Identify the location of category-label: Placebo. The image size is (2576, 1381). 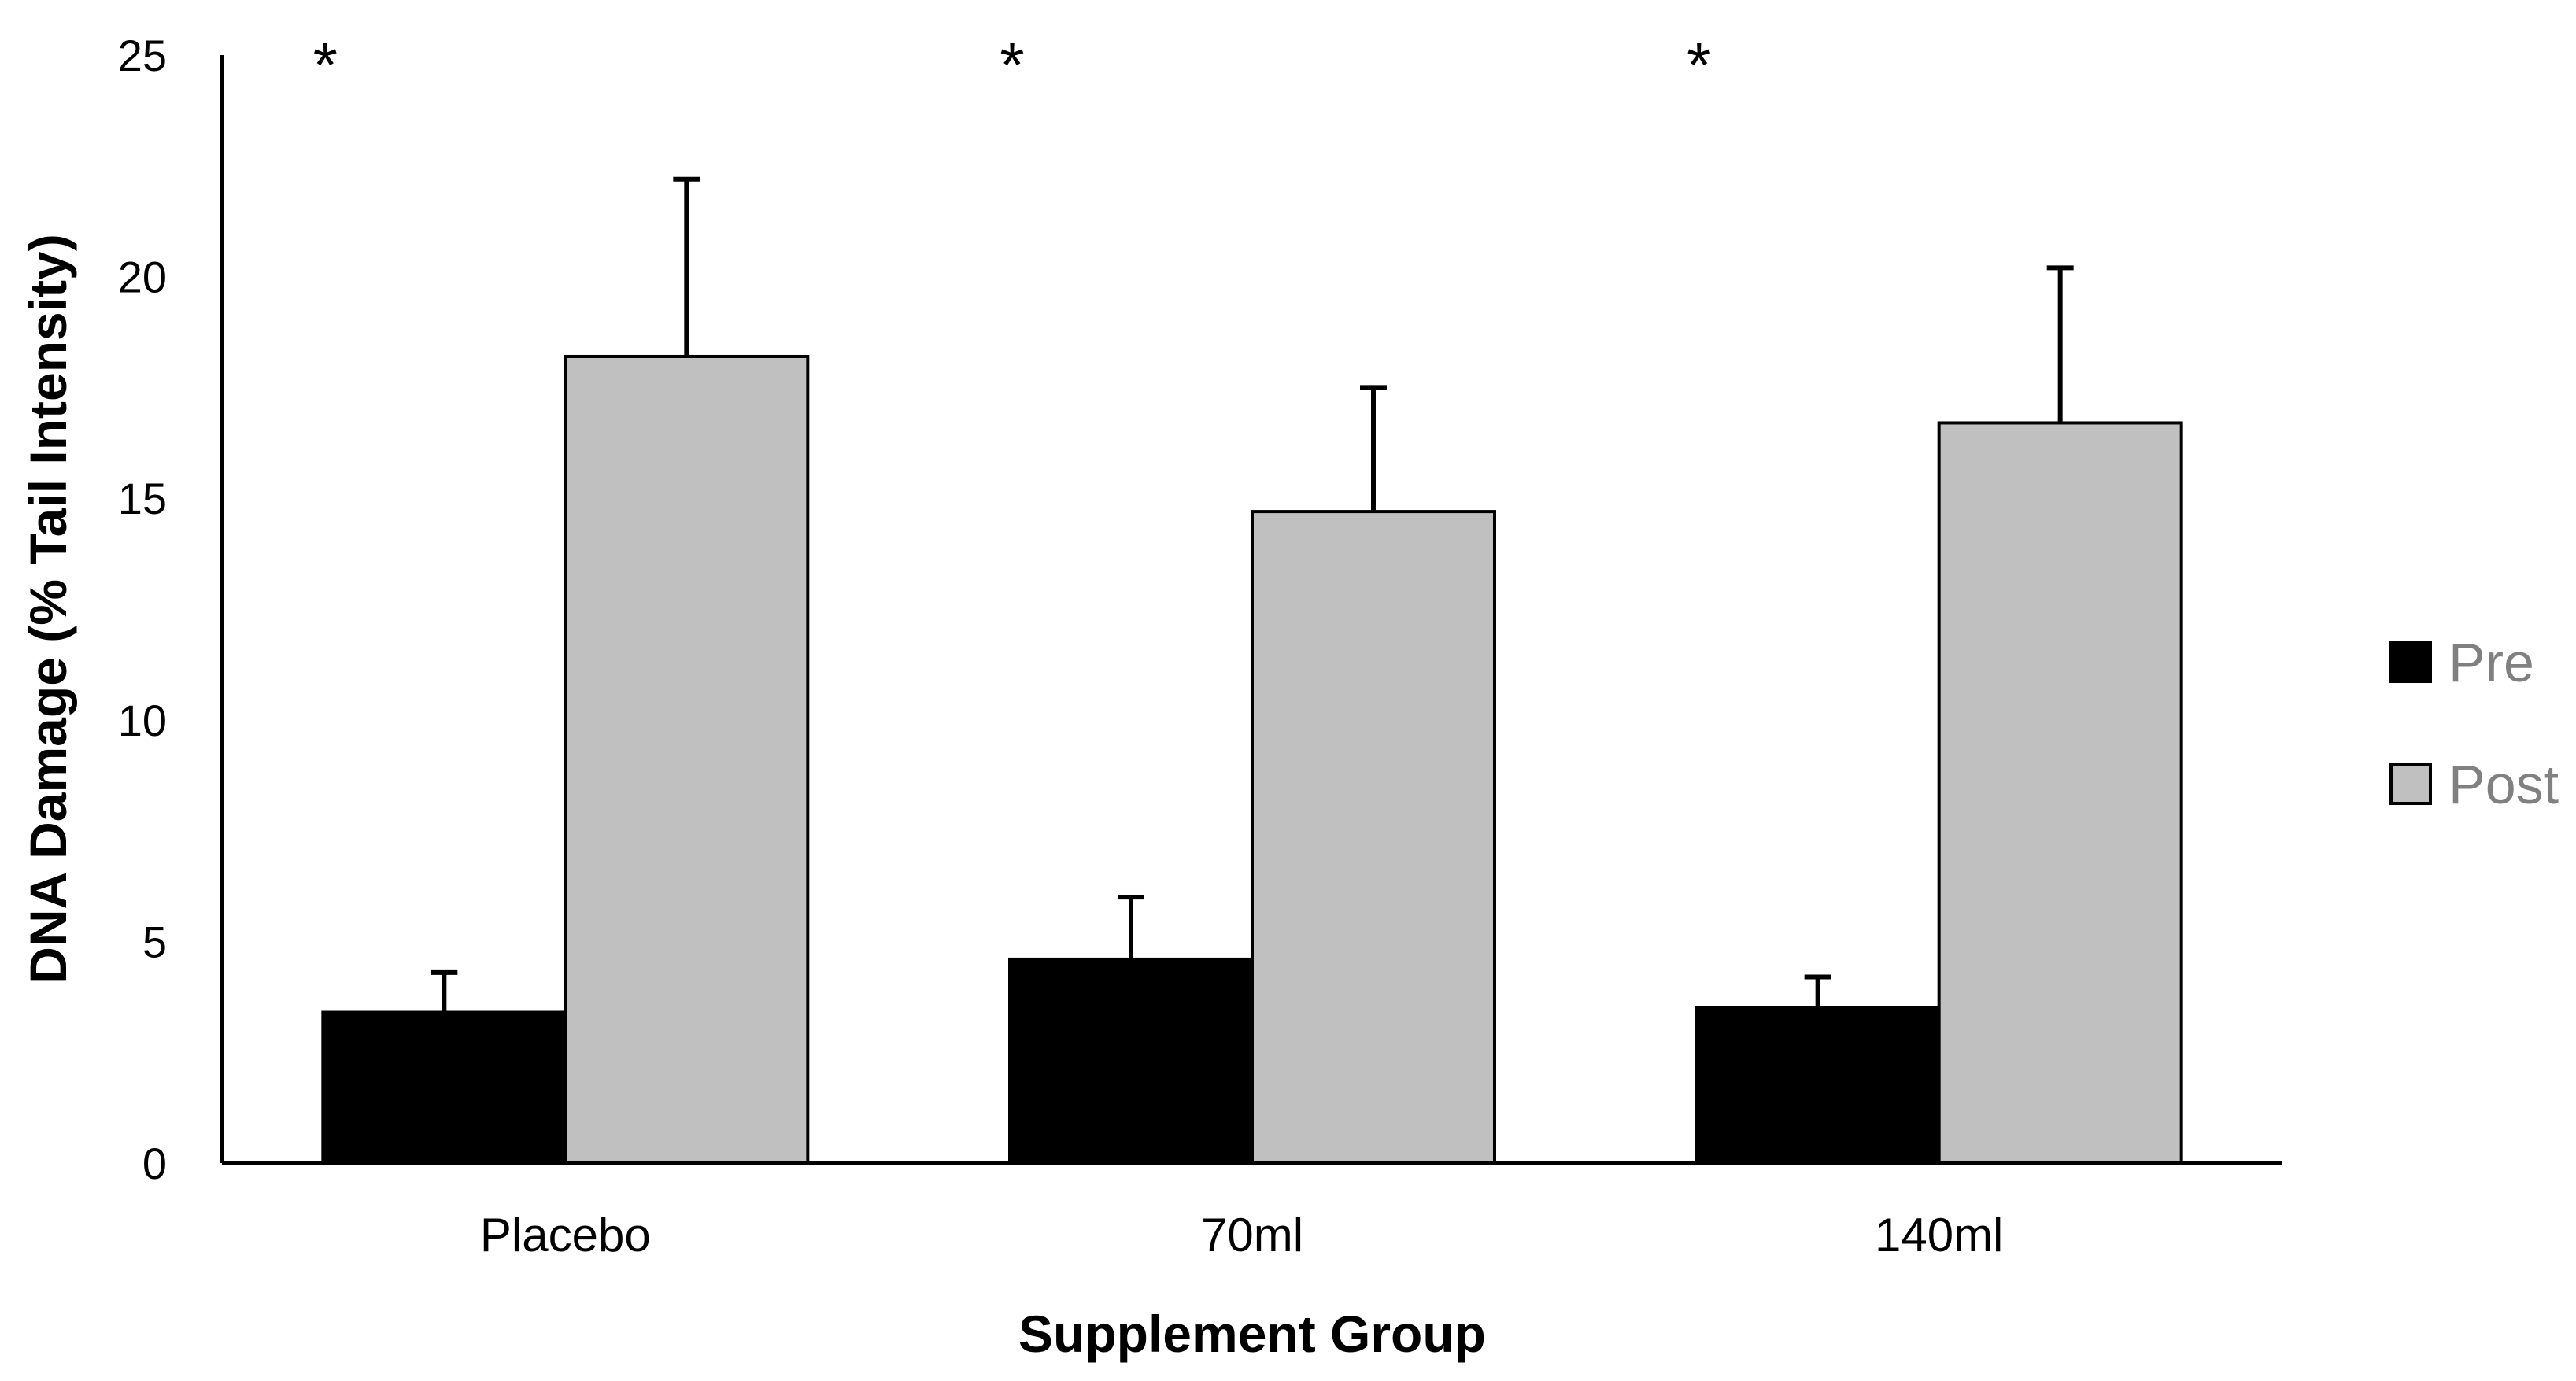
(565, 1235).